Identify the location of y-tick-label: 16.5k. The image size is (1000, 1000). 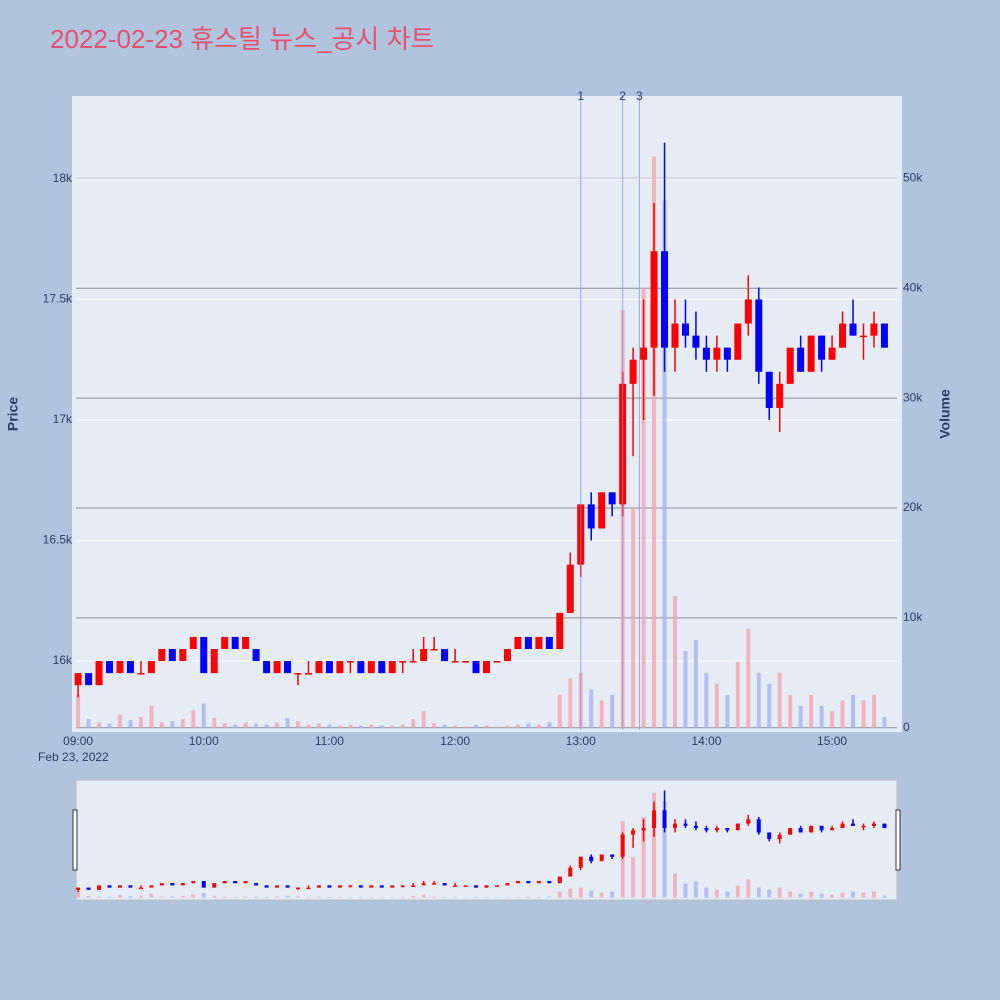
(58, 540).